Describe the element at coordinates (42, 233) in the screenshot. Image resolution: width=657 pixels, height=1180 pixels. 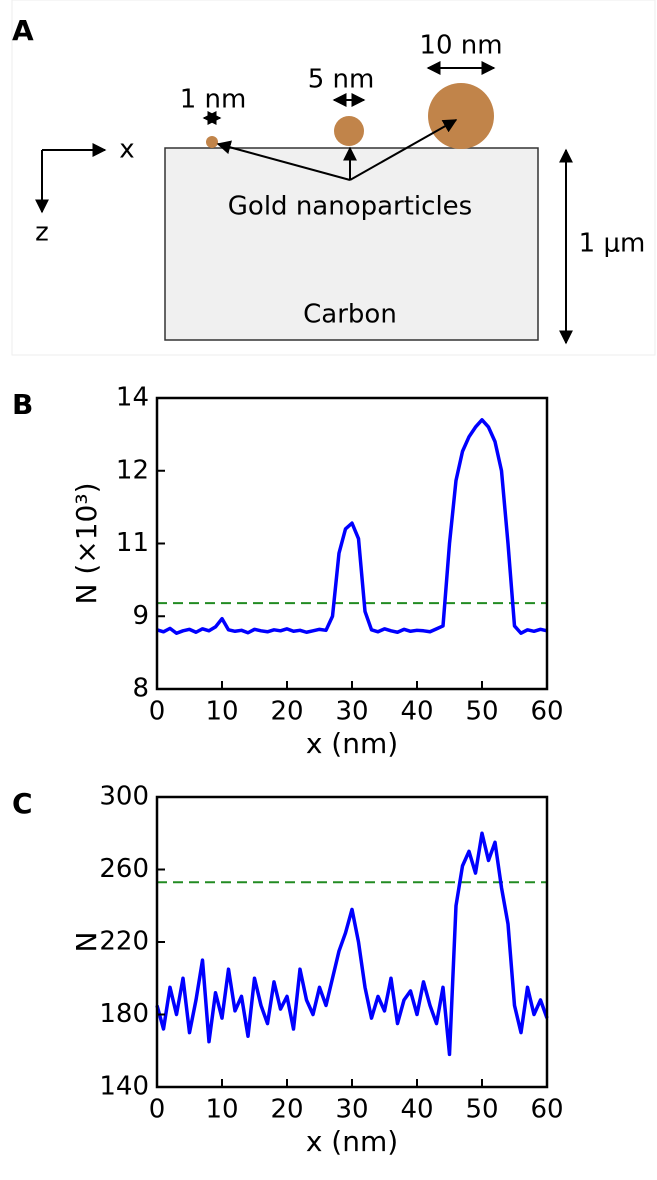
I see `axis-label: z` at that location.